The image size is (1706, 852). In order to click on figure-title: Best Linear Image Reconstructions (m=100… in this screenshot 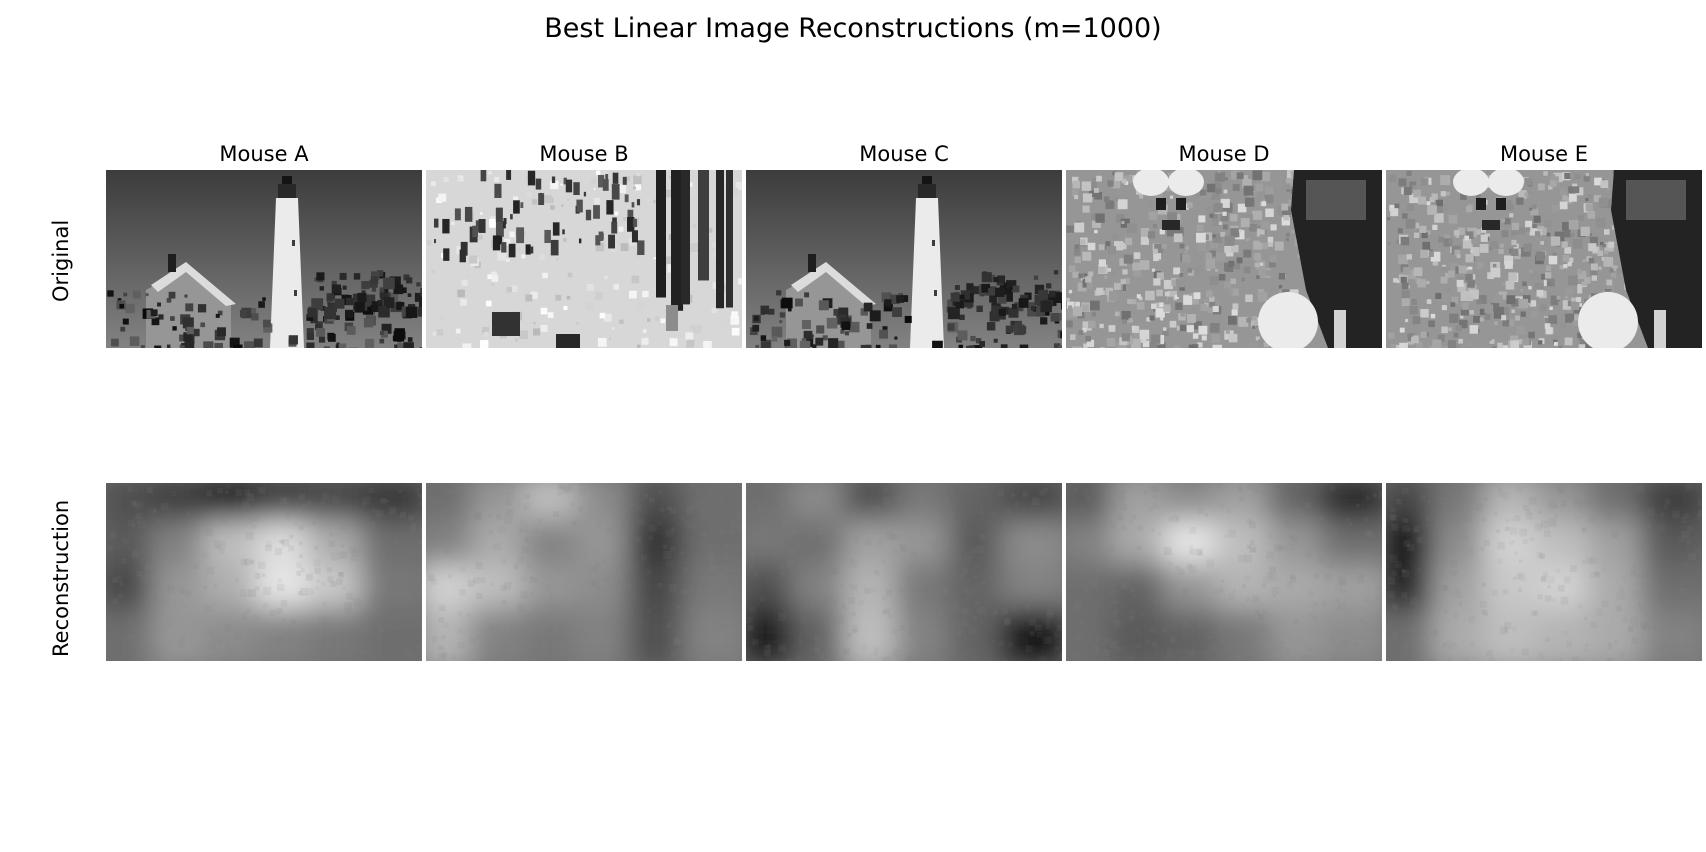, I will do `click(853, 28)`.